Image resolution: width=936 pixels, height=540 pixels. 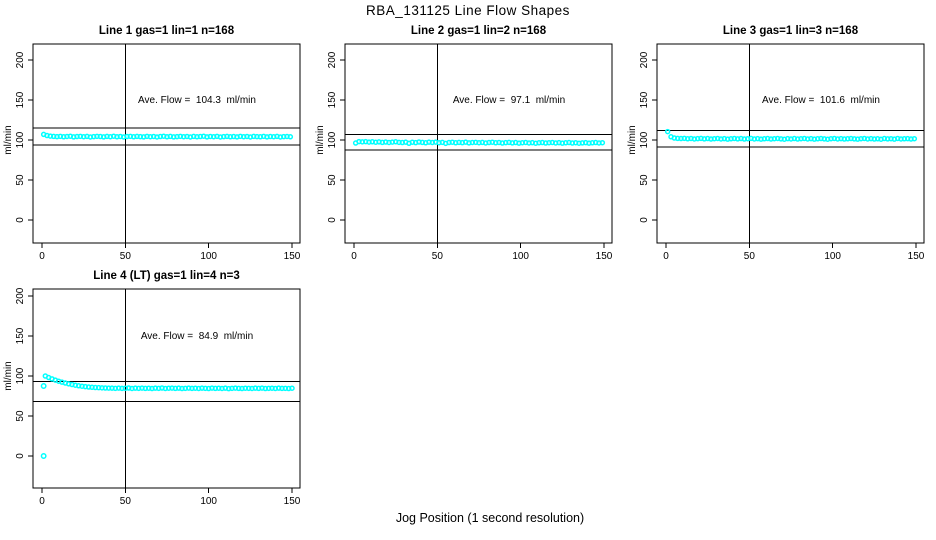 What do you see at coordinates (166, 276) in the screenshot?
I see `panel-title: Line 4 (LT) gas=1 lin=4 n=3` at bounding box center [166, 276].